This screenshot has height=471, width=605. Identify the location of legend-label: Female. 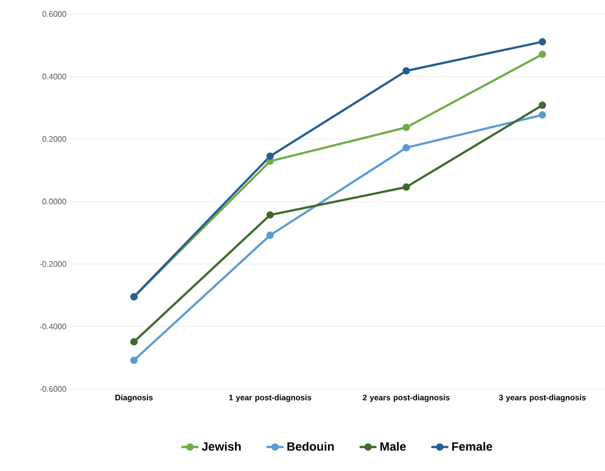
(472, 446).